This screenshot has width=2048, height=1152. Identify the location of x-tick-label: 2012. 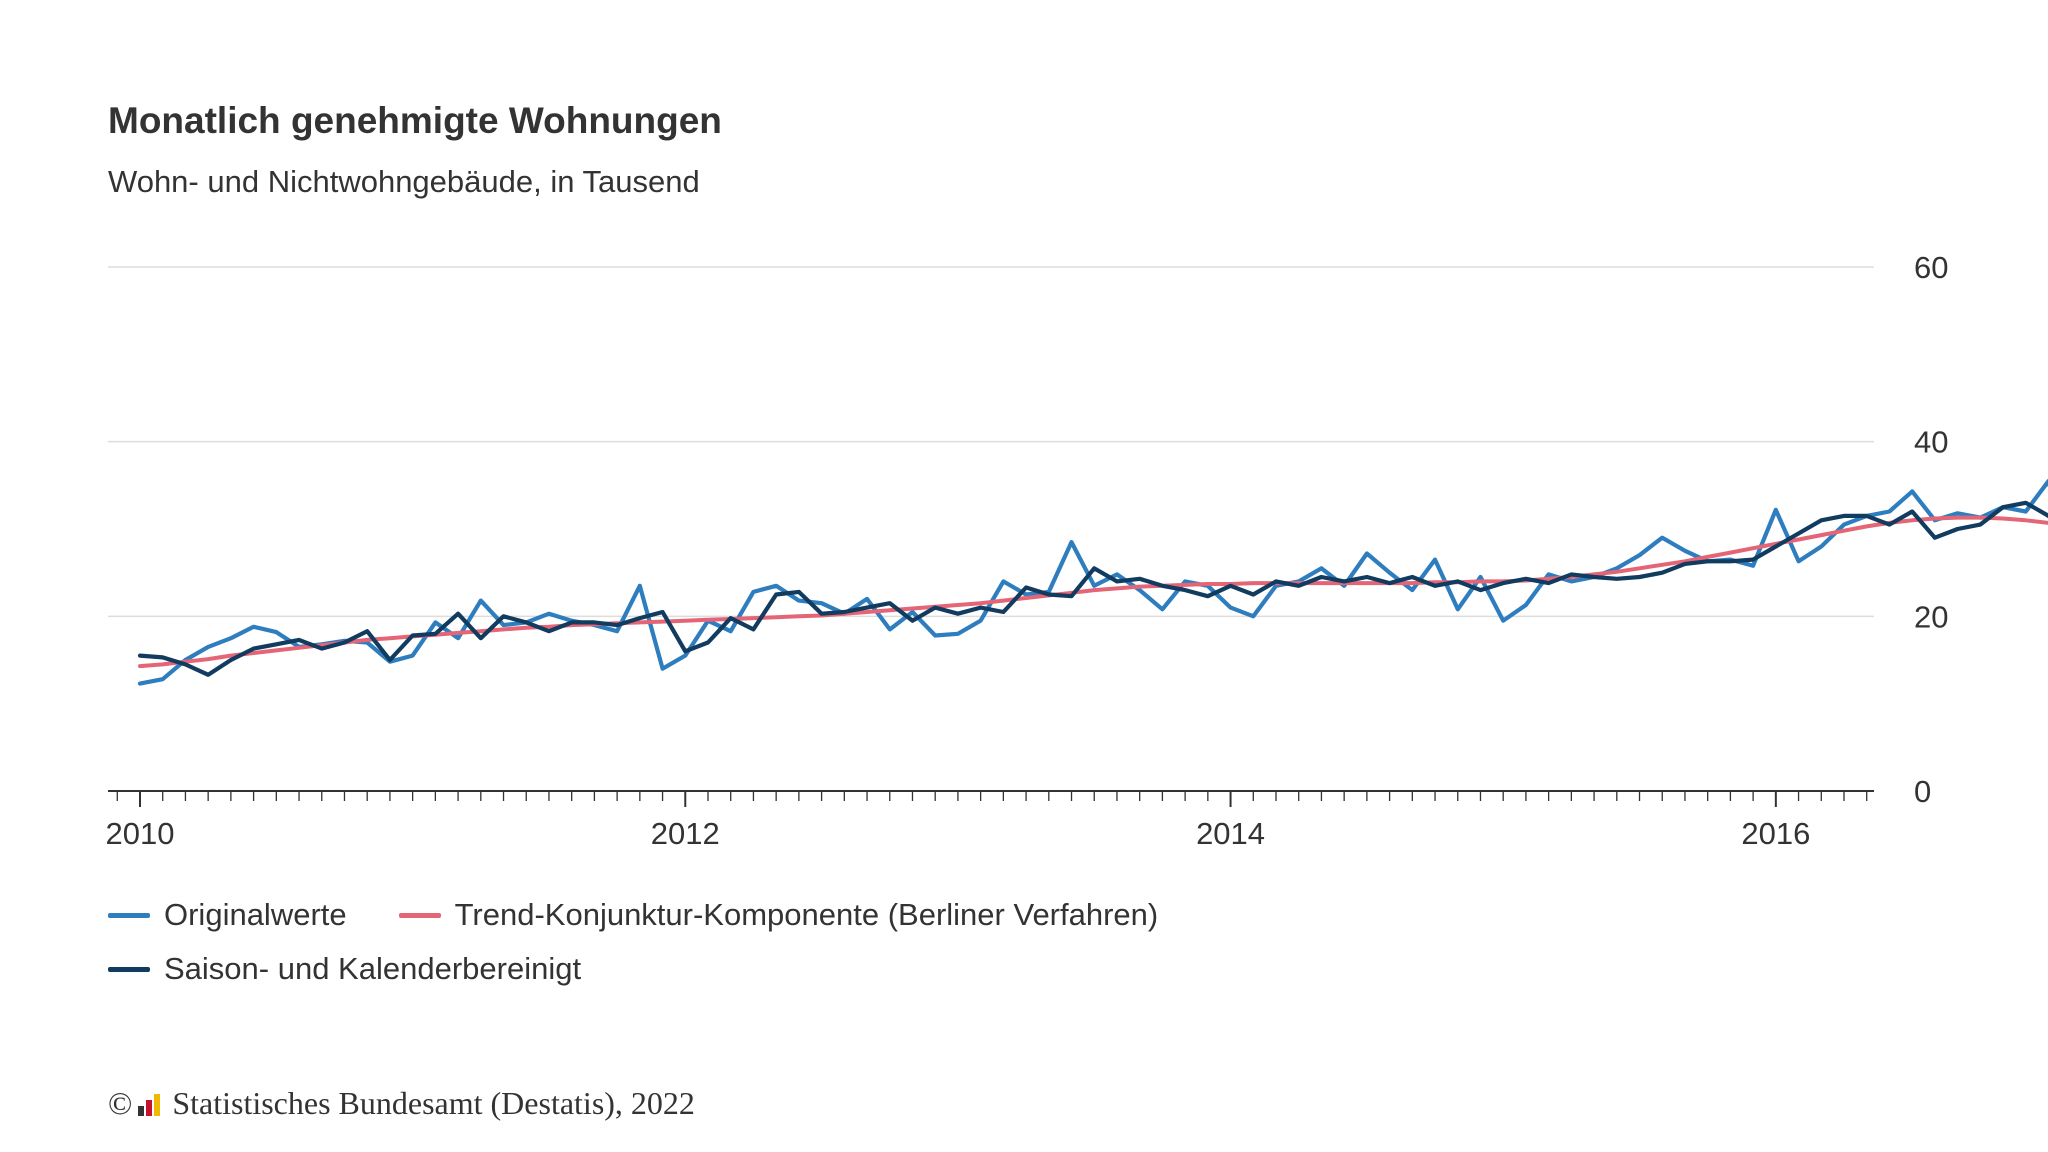
(685, 833).